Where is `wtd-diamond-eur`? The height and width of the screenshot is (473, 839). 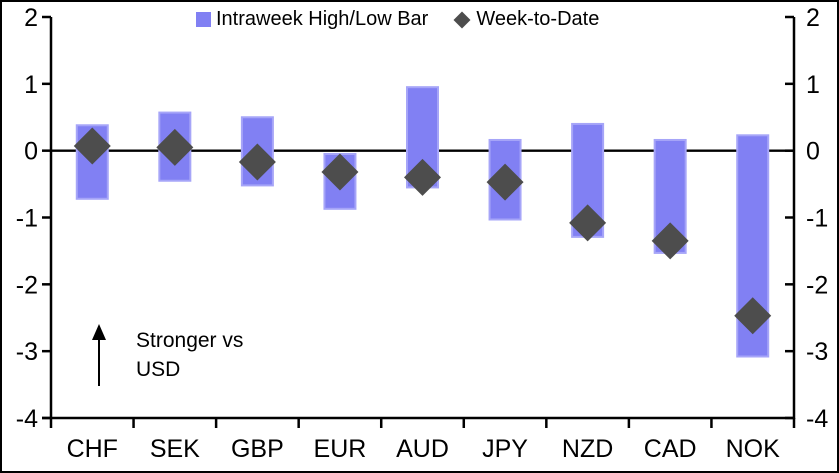
wtd-diamond-eur is located at coordinates (340, 172).